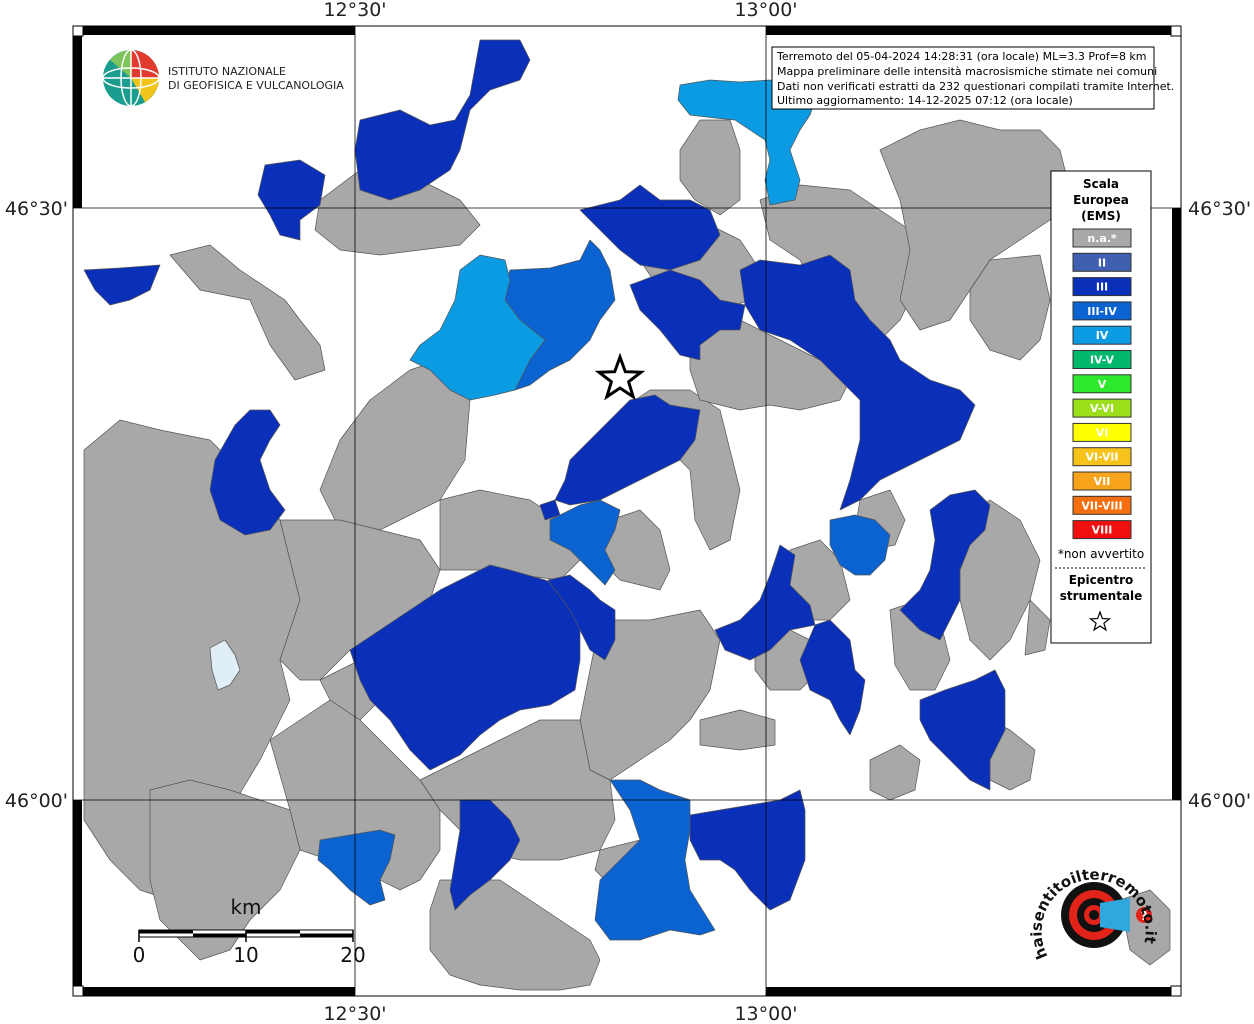 This screenshot has width=1254, height=1024. I want to click on legend-swatch-vi, so click(1102, 432).